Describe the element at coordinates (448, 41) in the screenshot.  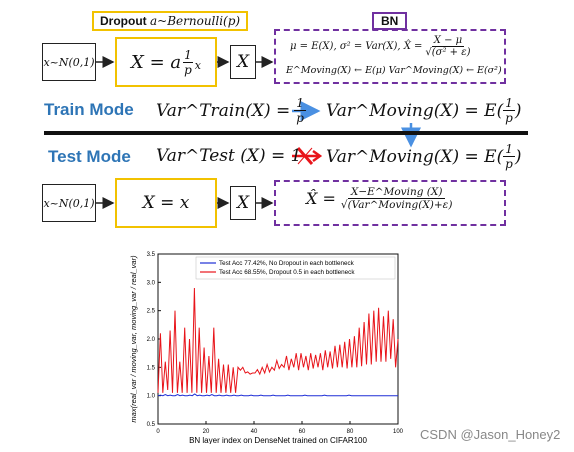
I see `bn-frac-num: X − μ` at that location.